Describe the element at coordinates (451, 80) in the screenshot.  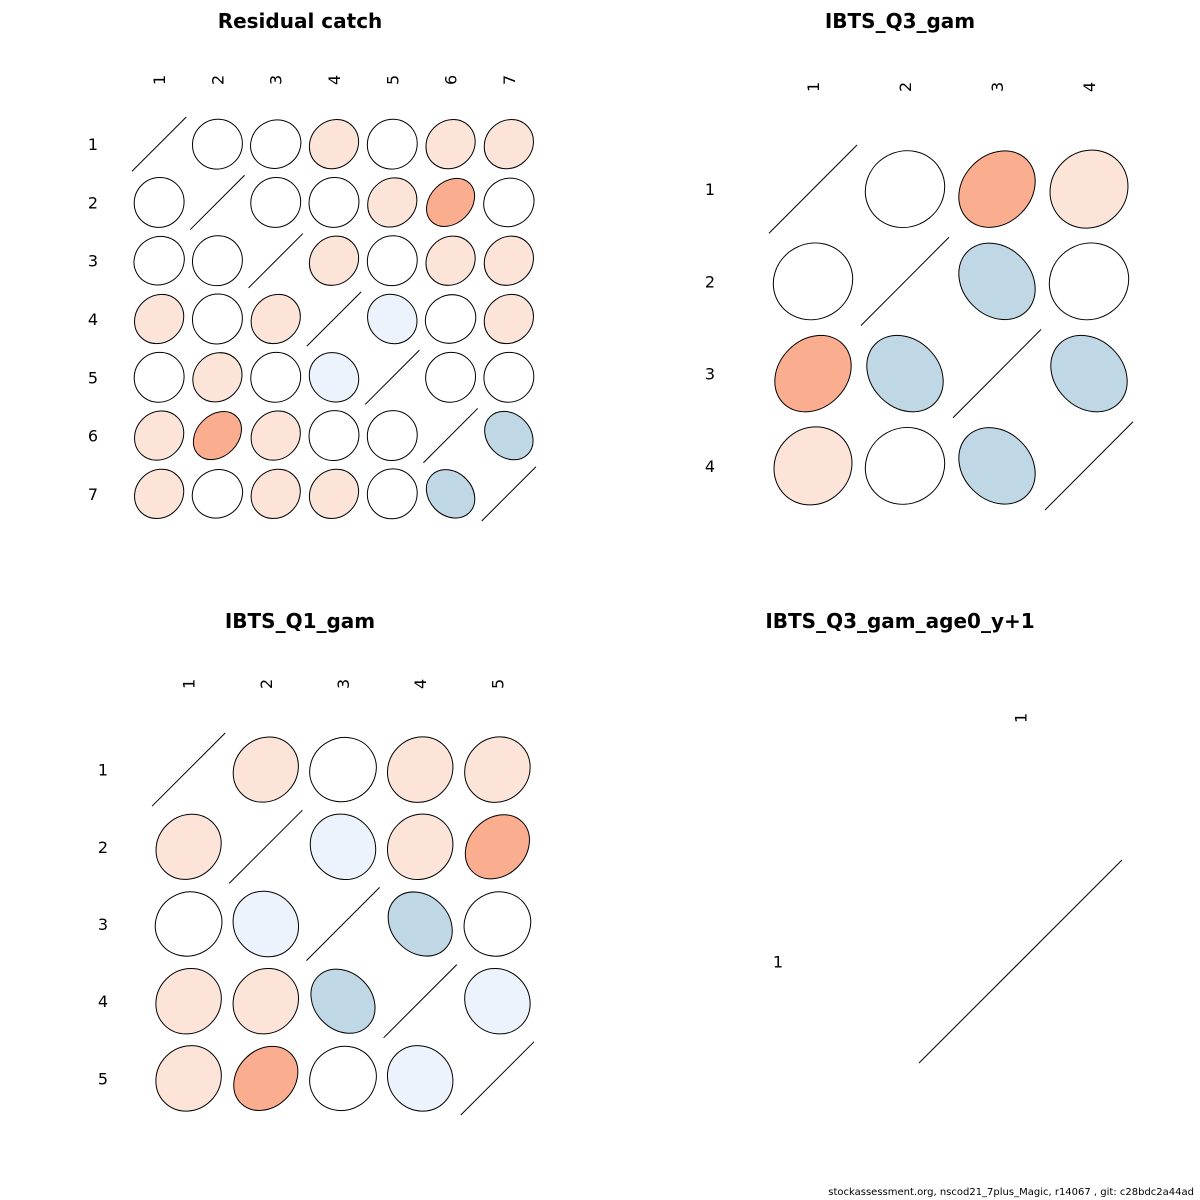
I see `column-label: 6` at that location.